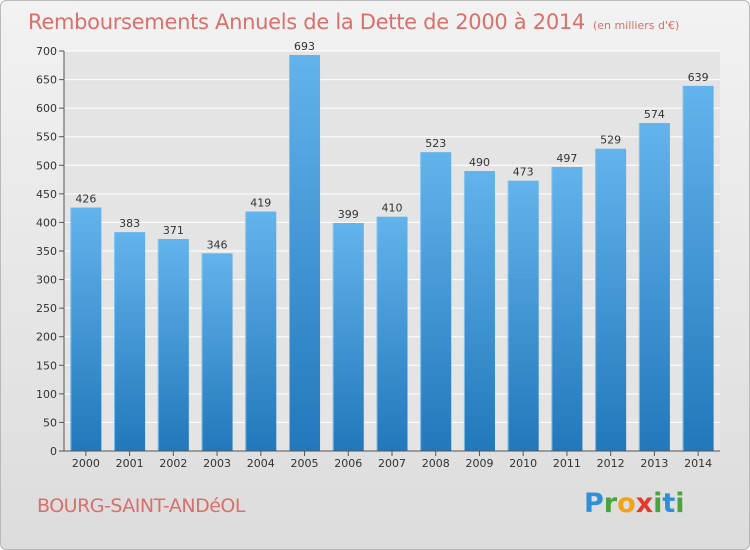  I want to click on x-tick-label: 2005, so click(305, 463).